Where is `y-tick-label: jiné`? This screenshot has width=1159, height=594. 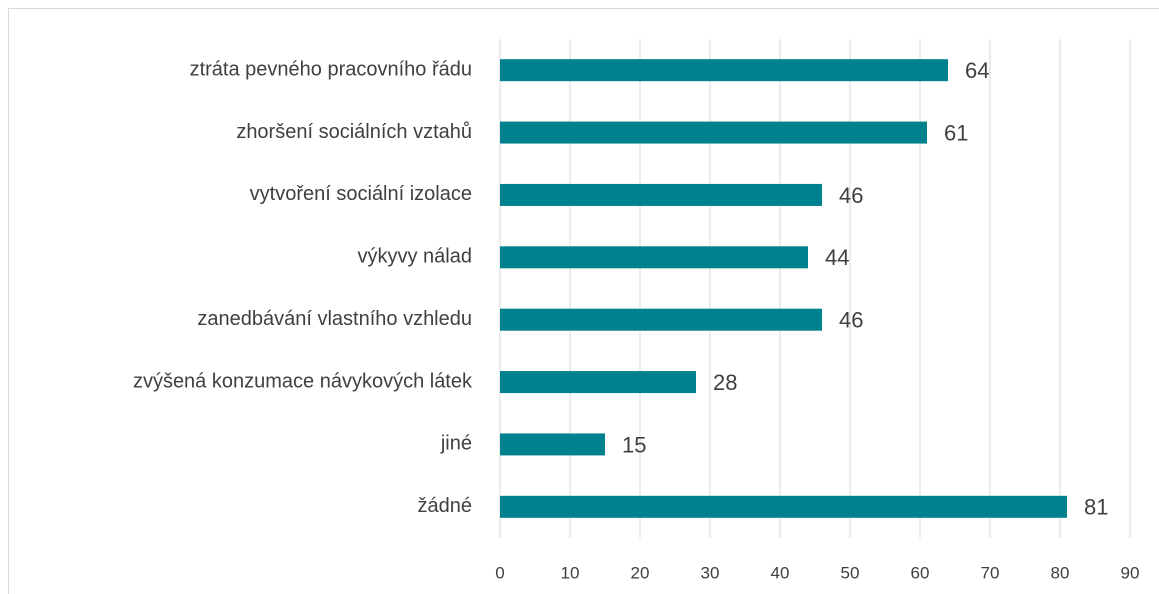 y-tick-label: jiné is located at coordinates (456, 444).